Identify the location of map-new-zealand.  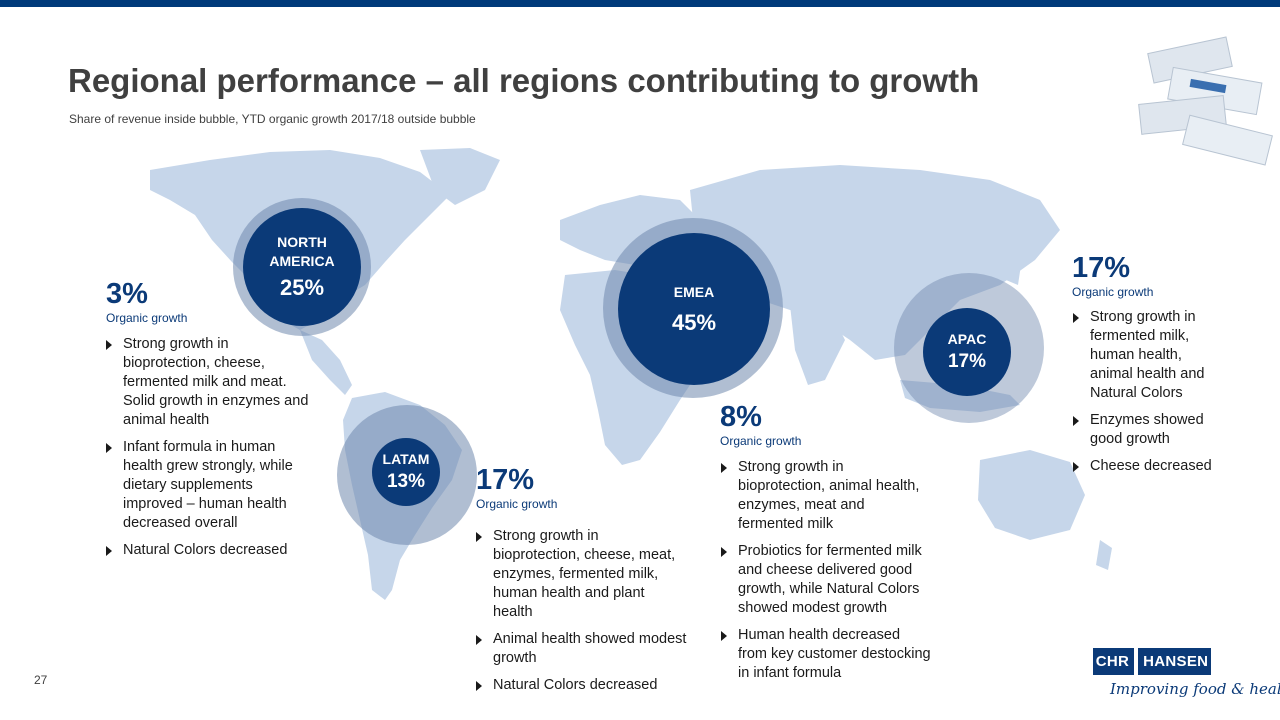
(1104, 555).